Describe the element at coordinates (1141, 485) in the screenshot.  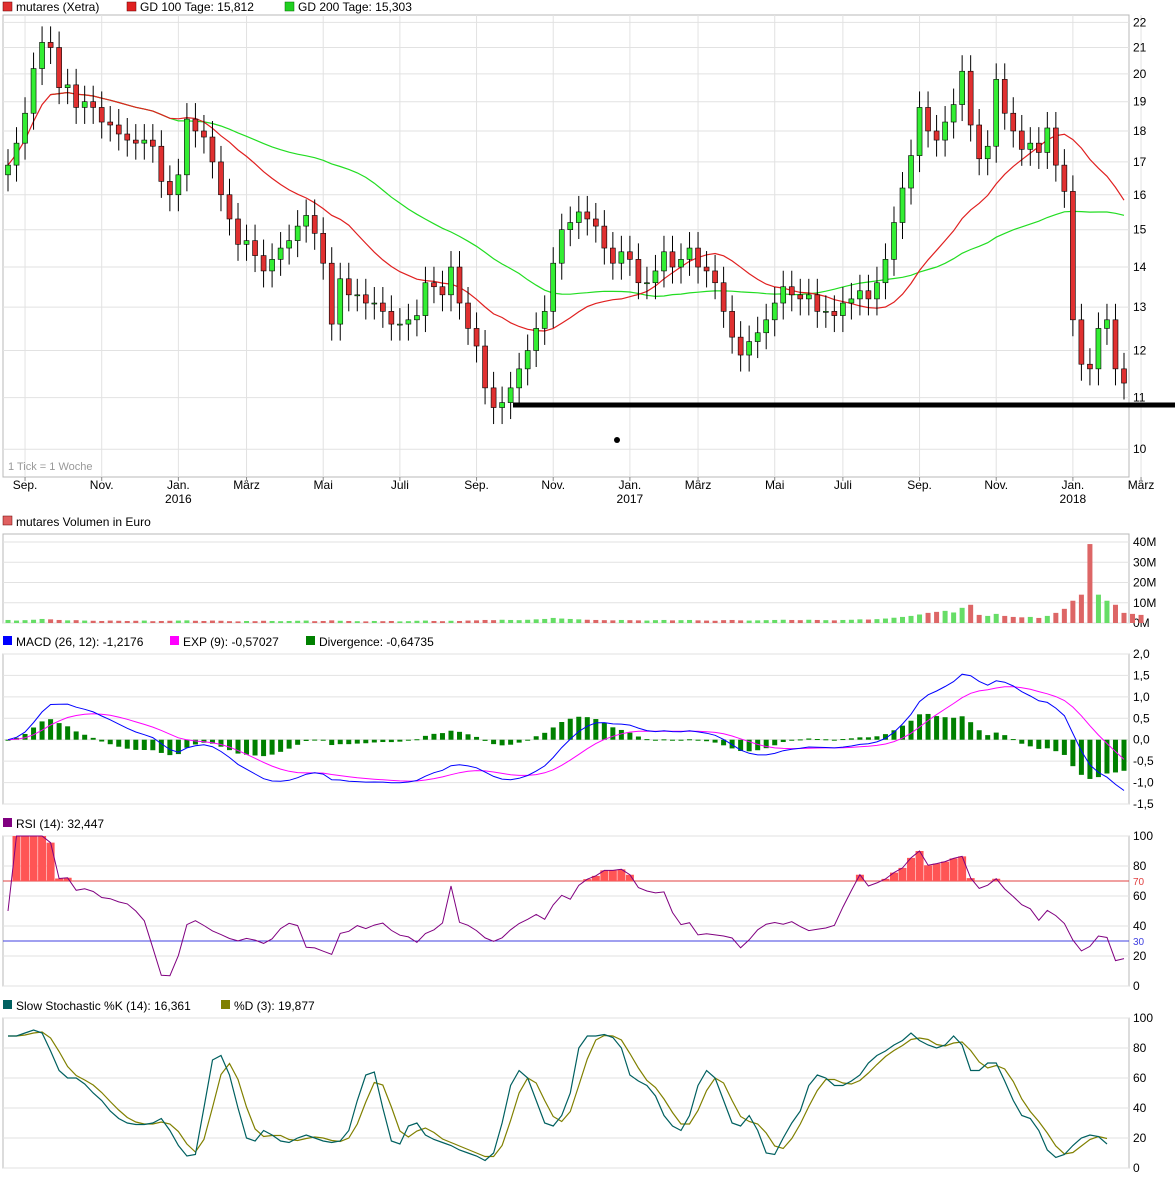
I see `x-month-label: März` at that location.